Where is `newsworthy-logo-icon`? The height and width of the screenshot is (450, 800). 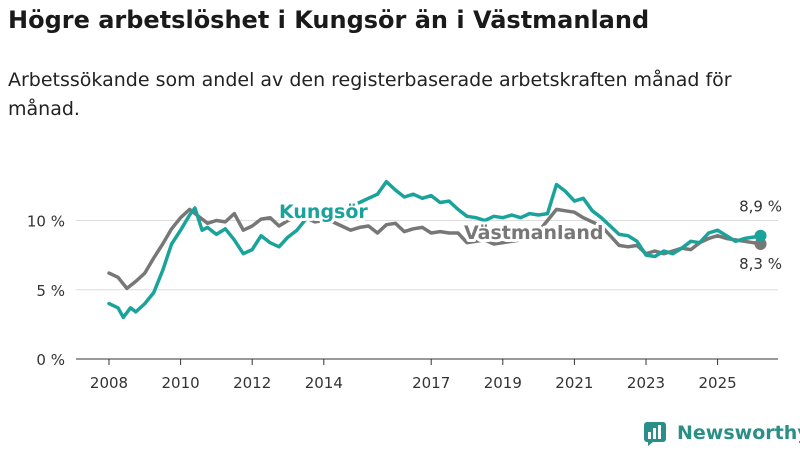 newsworthy-logo-icon is located at coordinates (655, 434).